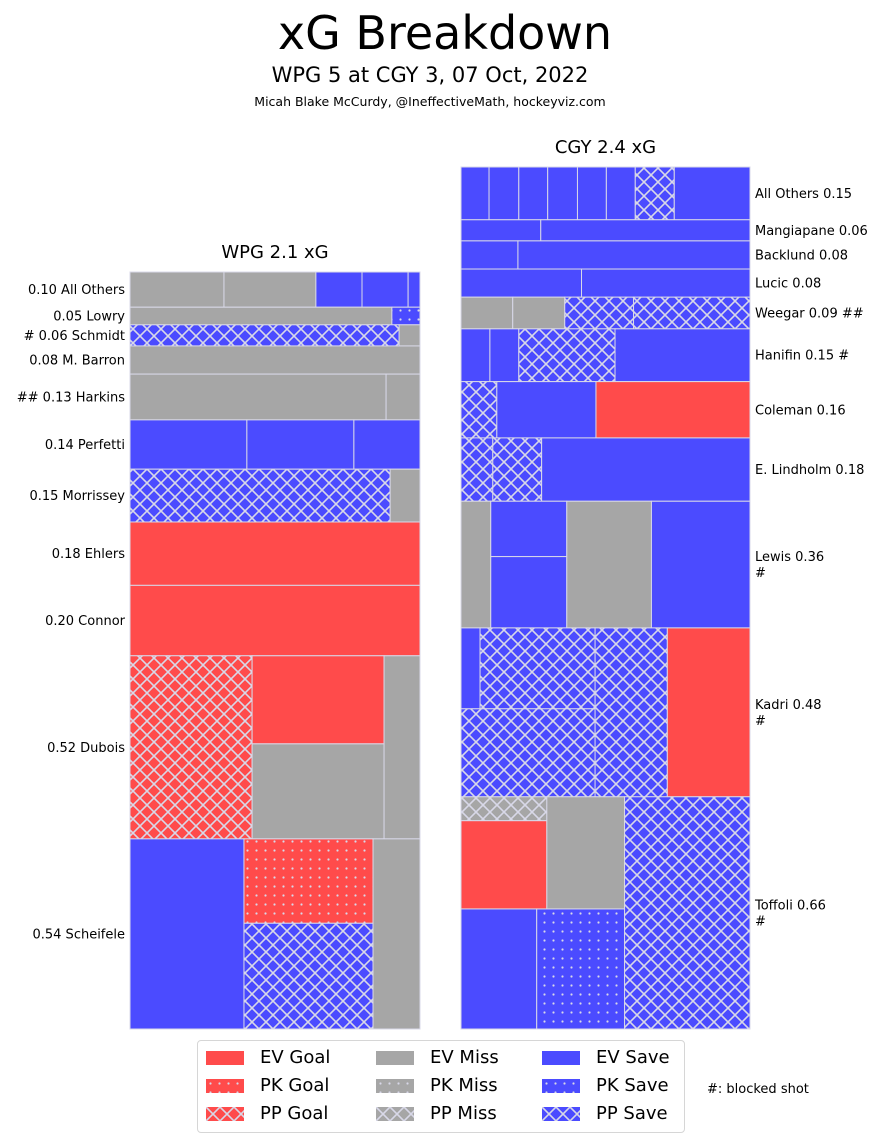 This screenshot has width=890, height=1142. What do you see at coordinates (445, 33) in the screenshot?
I see `chart-title: xG Breakdown` at bounding box center [445, 33].